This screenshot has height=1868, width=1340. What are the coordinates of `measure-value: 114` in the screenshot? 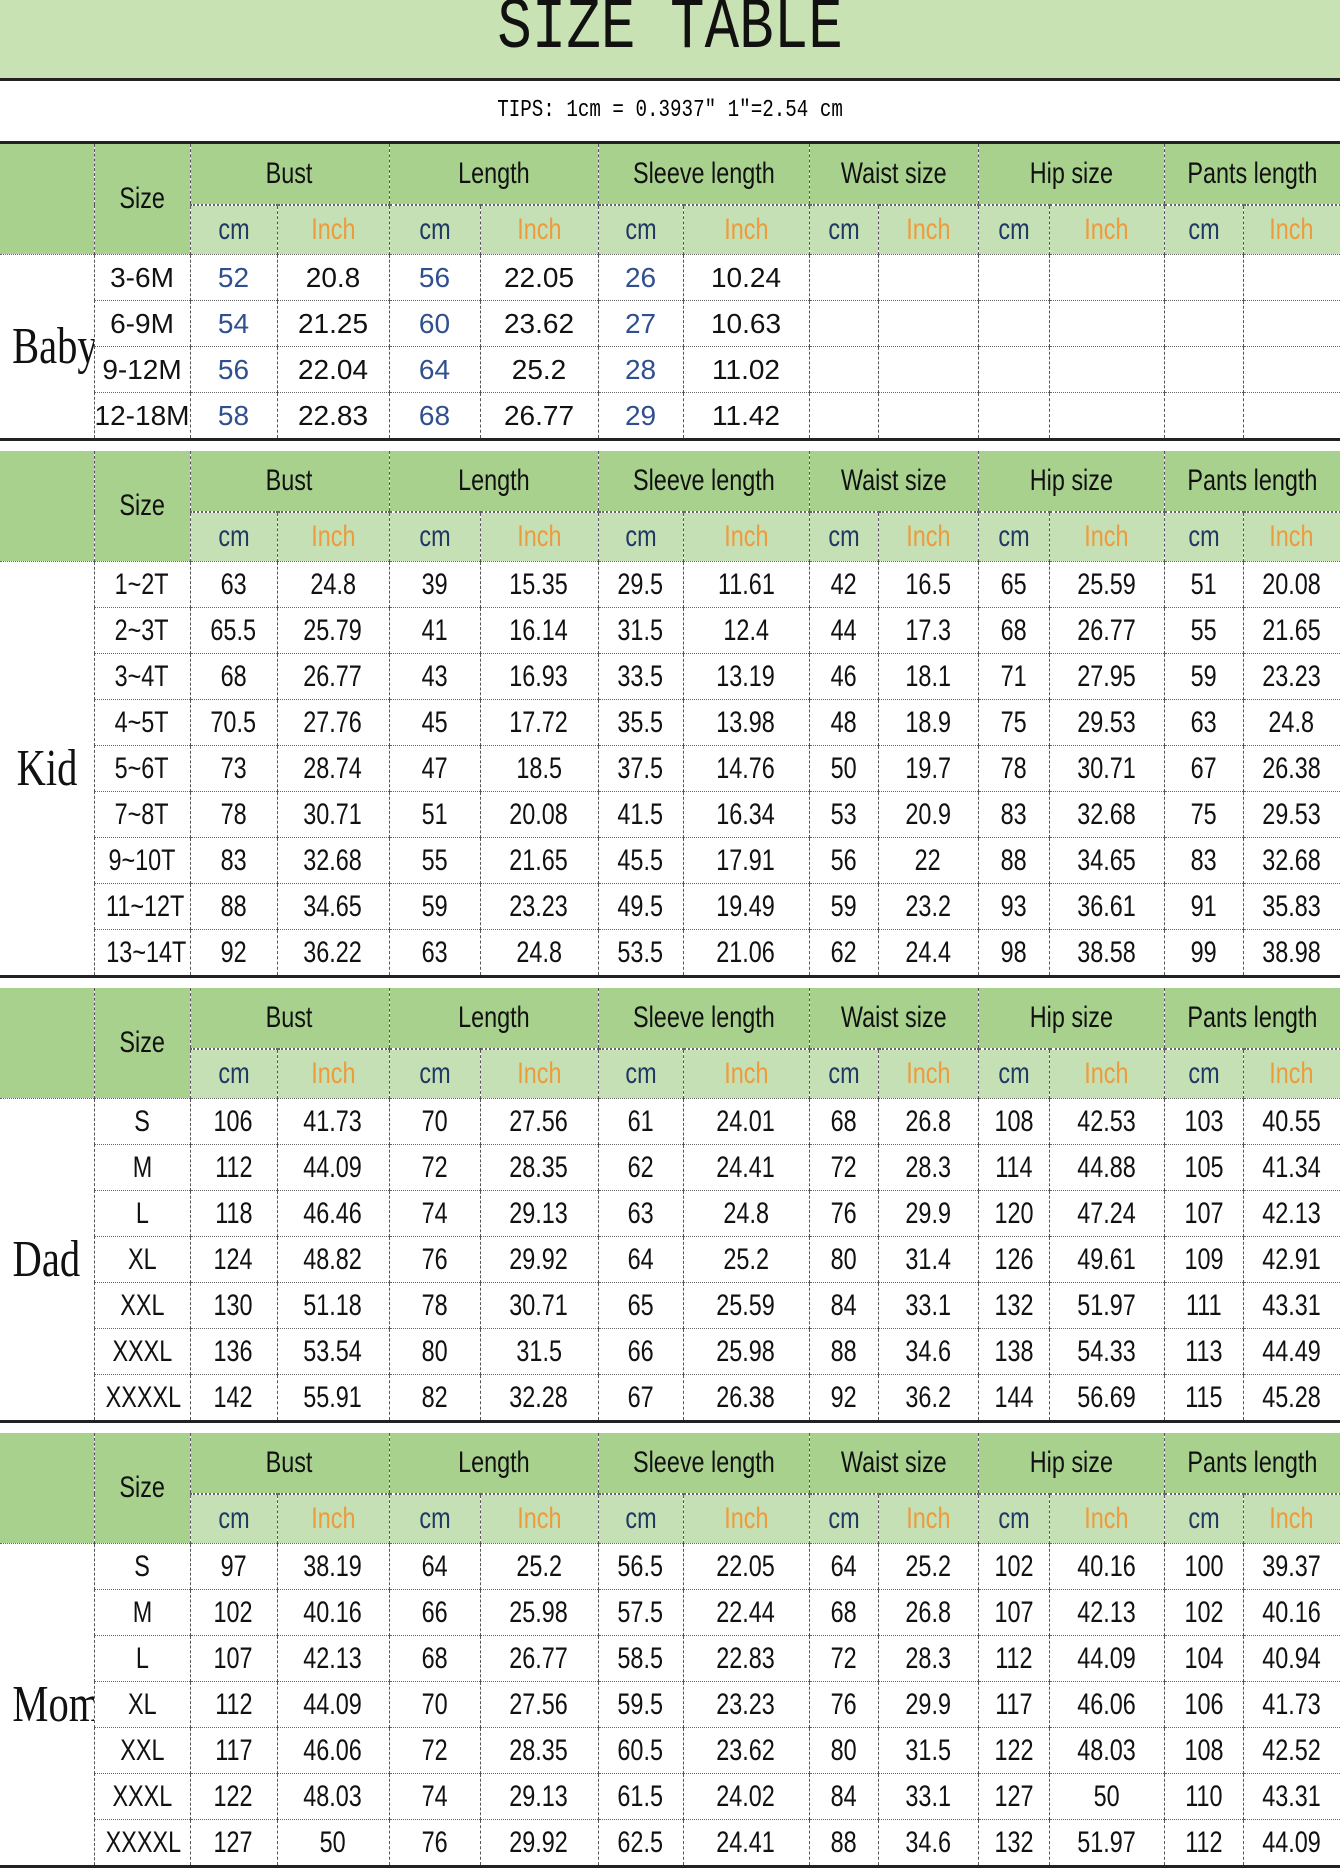 It's located at (1013, 1167).